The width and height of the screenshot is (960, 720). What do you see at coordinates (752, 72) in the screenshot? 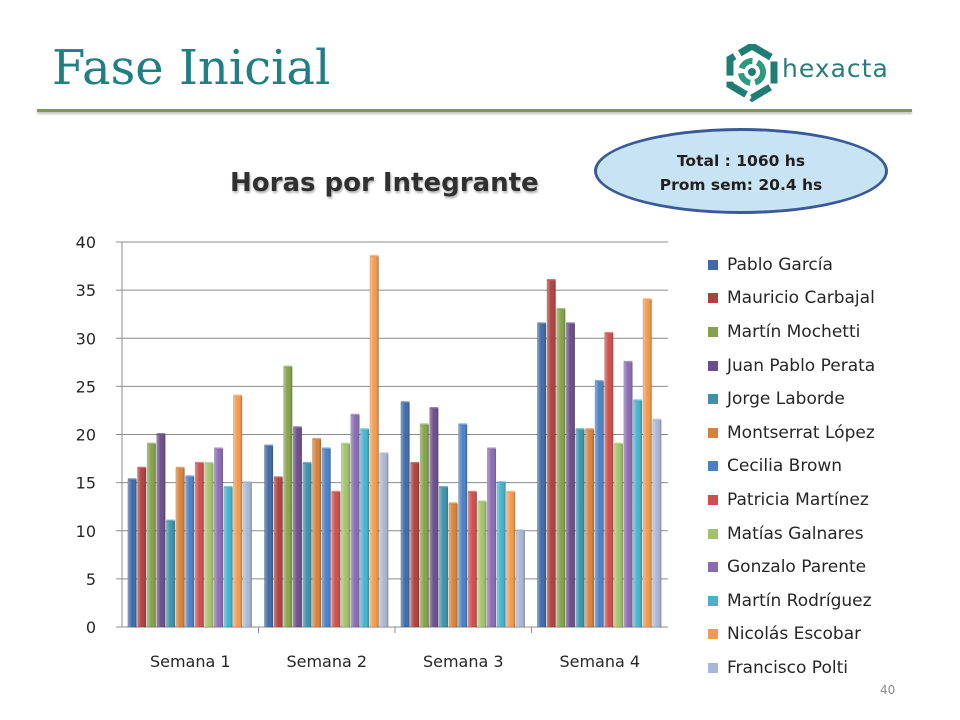
I see `hexacta-logo-icon` at bounding box center [752, 72].